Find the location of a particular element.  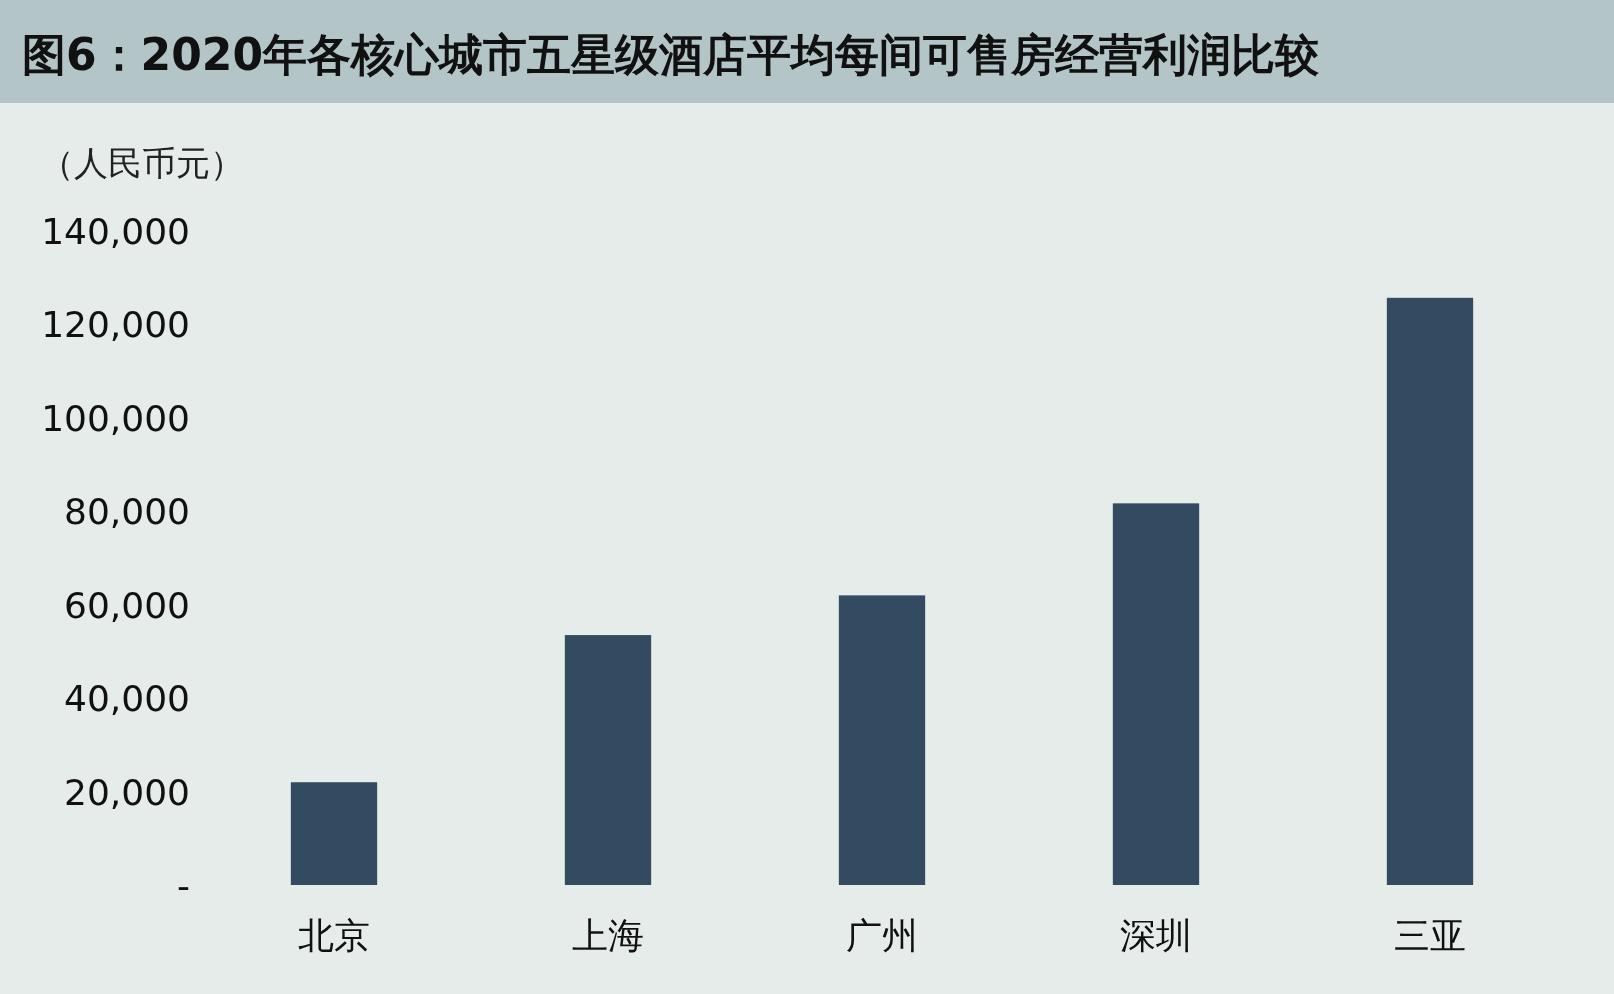

x-tick-label: 北京 is located at coordinates (334, 935).